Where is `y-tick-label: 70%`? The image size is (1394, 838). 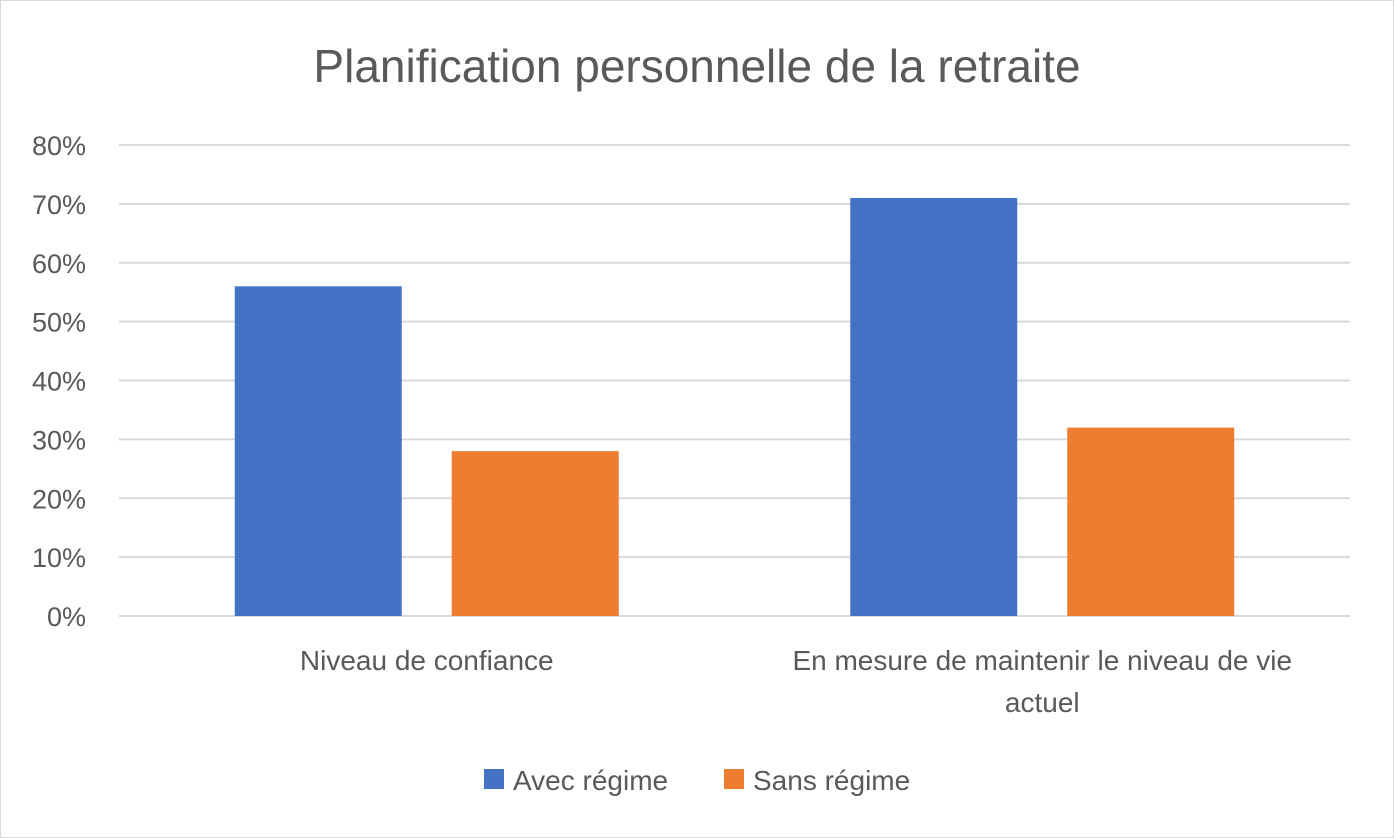 y-tick-label: 70% is located at coordinates (59, 205).